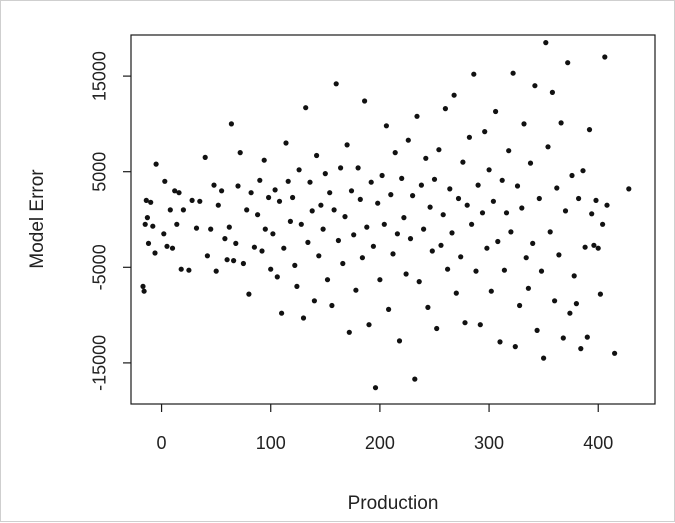 The width and height of the screenshot is (675, 523). What do you see at coordinates (271, 443) in the screenshot?
I see `x-tick-label: 100` at bounding box center [271, 443].